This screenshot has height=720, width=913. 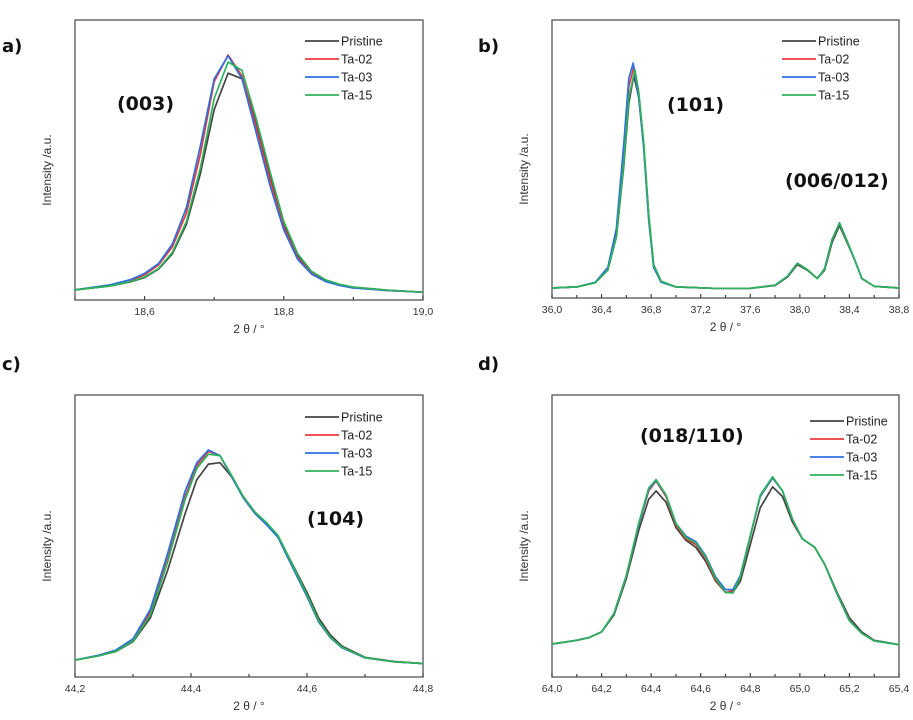 I want to click on x-tick-label: 18,8, so click(x=284, y=312).